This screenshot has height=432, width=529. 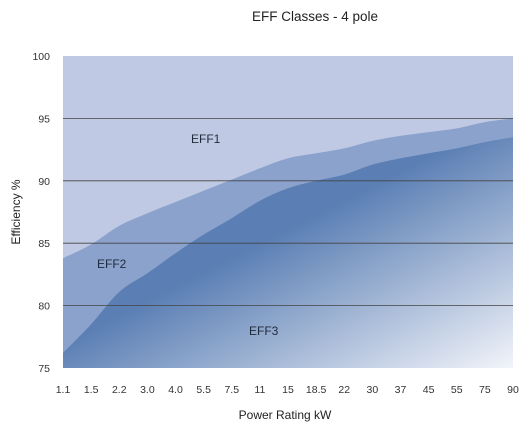 What do you see at coordinates (513, 390) in the screenshot?
I see `x-tick-label: 90` at bounding box center [513, 390].